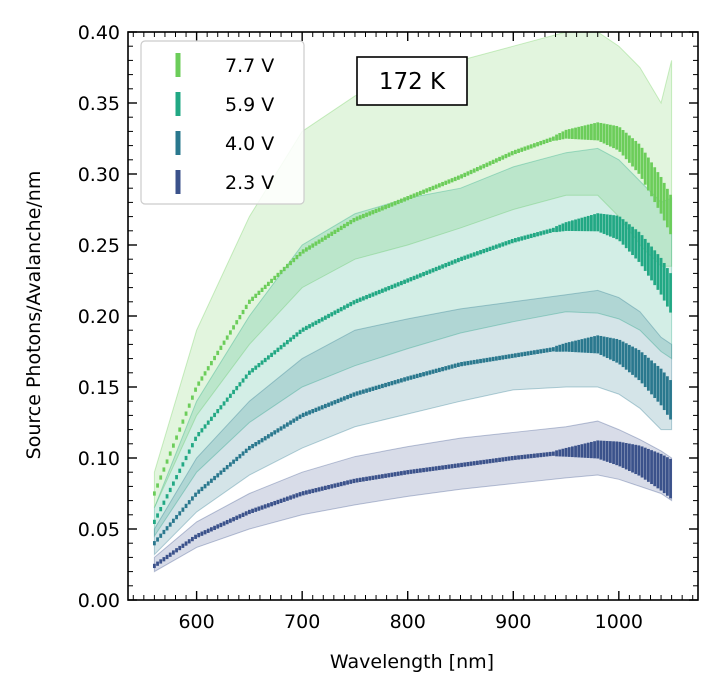 The width and height of the screenshot is (720, 693). I want to click on y-tick-label: 0.05, so click(99, 530).